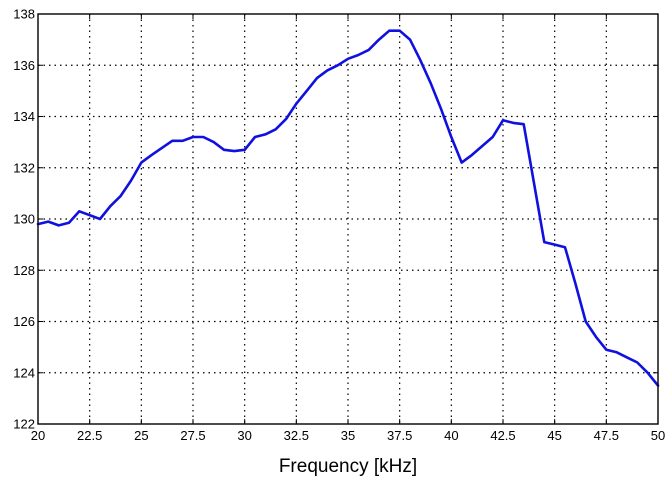  What do you see at coordinates (24, 270) in the screenshot?
I see `y-tick-label: 128` at bounding box center [24, 270].